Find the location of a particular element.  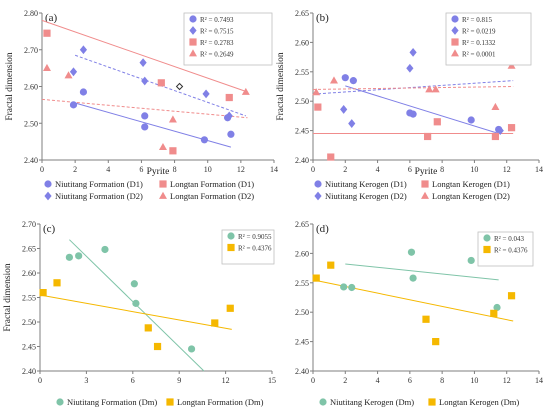

x-tick-label: 9 is located at coordinates (179, 380).